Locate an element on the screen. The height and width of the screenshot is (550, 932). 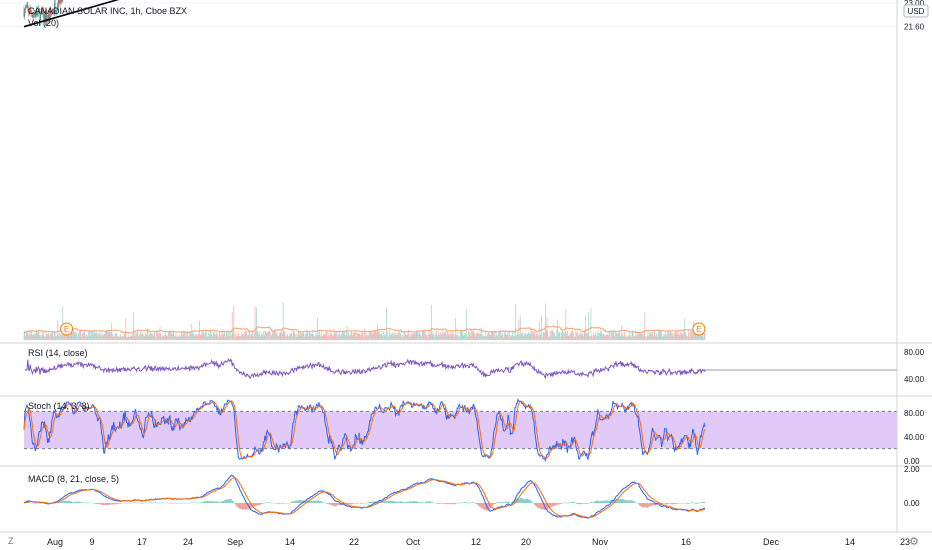
currency-badge: USD is located at coordinates (916, 11).